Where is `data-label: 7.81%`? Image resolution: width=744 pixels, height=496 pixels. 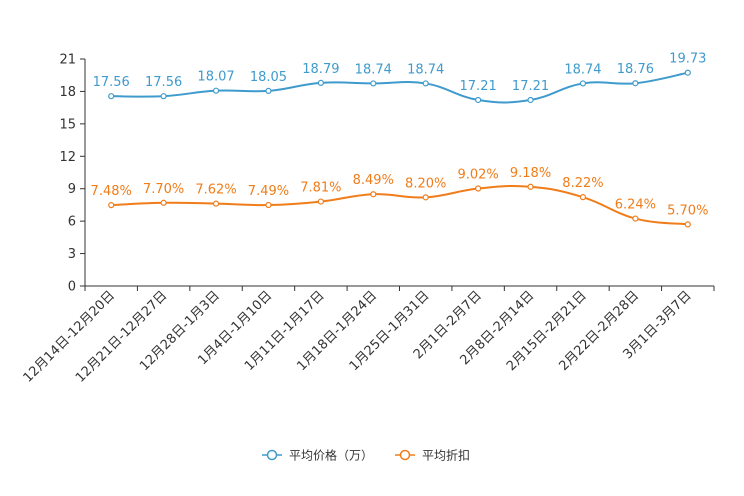 data-label: 7.81% is located at coordinates (320, 188).